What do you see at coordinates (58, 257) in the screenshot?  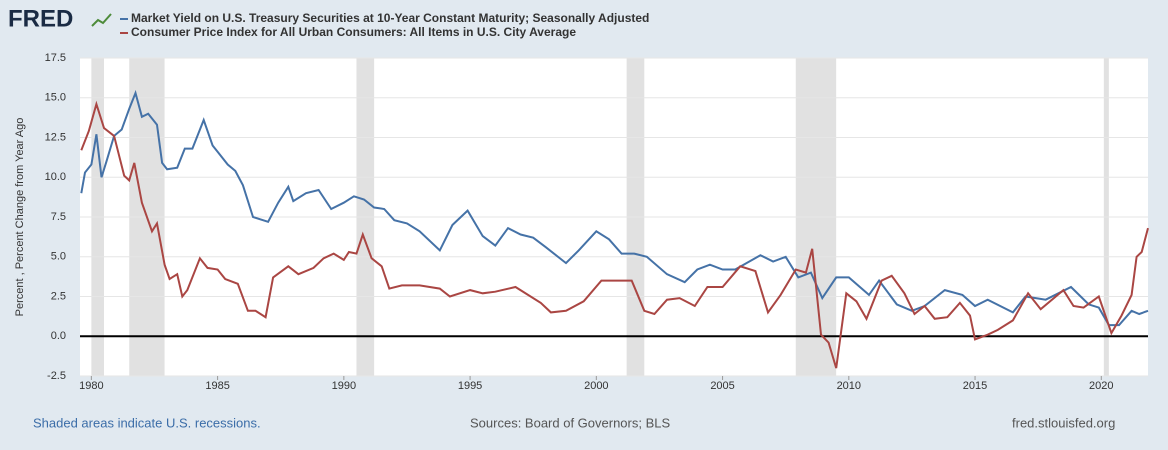 I see `y-tick-label: 5.0` at bounding box center [58, 257].